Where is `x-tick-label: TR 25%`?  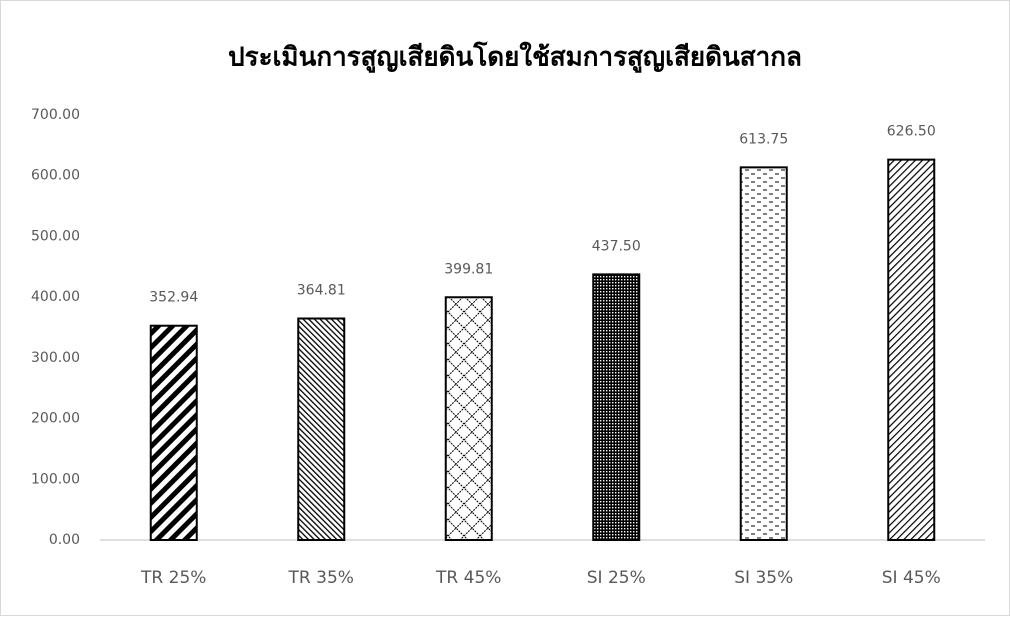
x-tick-label: TR 25% is located at coordinates (173, 578).